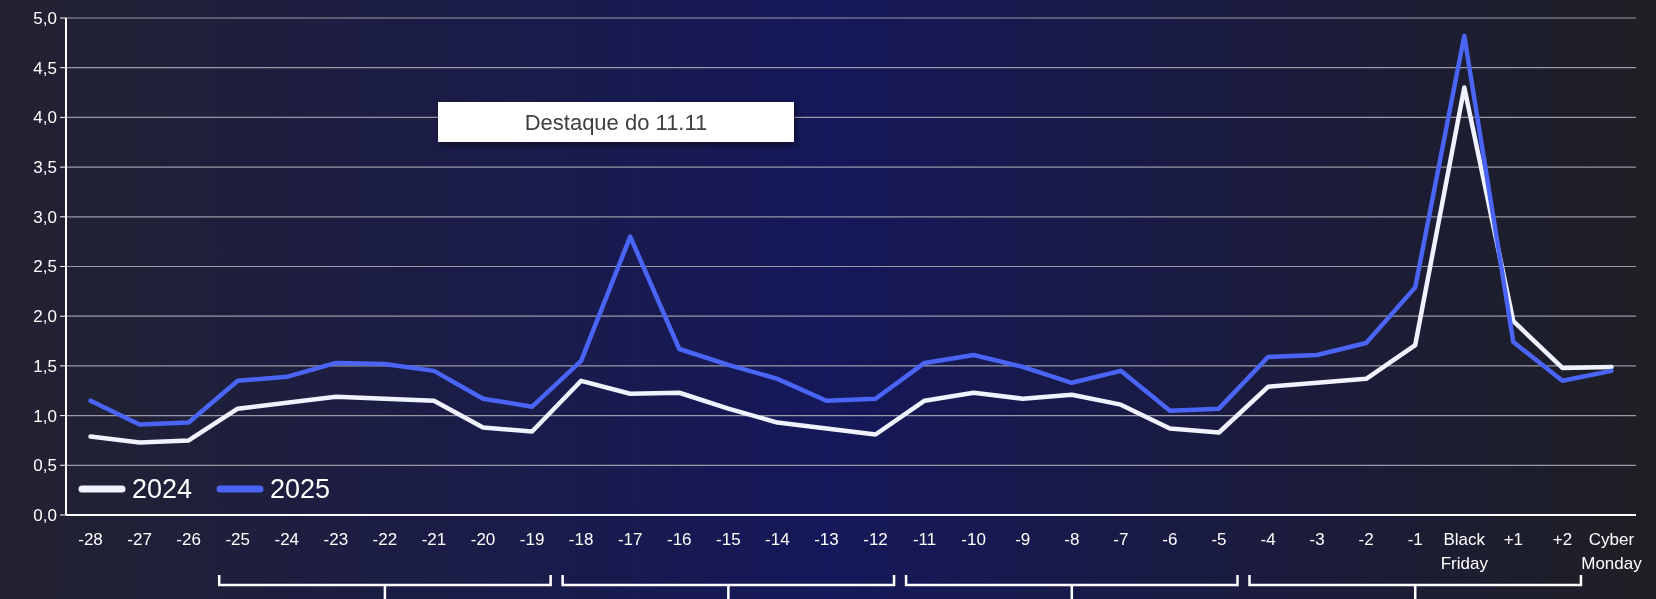 The image size is (1656, 599). I want to click on y-tick-label: 3,5, so click(45, 168).